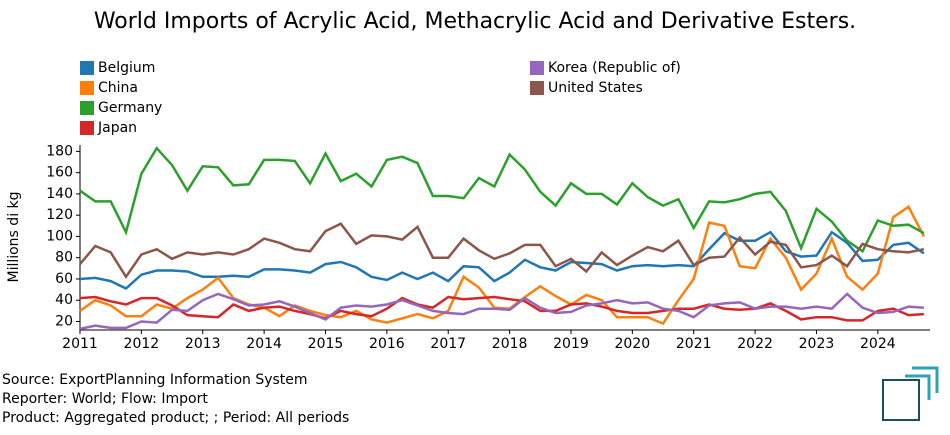 This screenshot has height=435, width=950. What do you see at coordinates (64, 279) in the screenshot?
I see `y-tick-label: 60` at bounding box center [64, 279].